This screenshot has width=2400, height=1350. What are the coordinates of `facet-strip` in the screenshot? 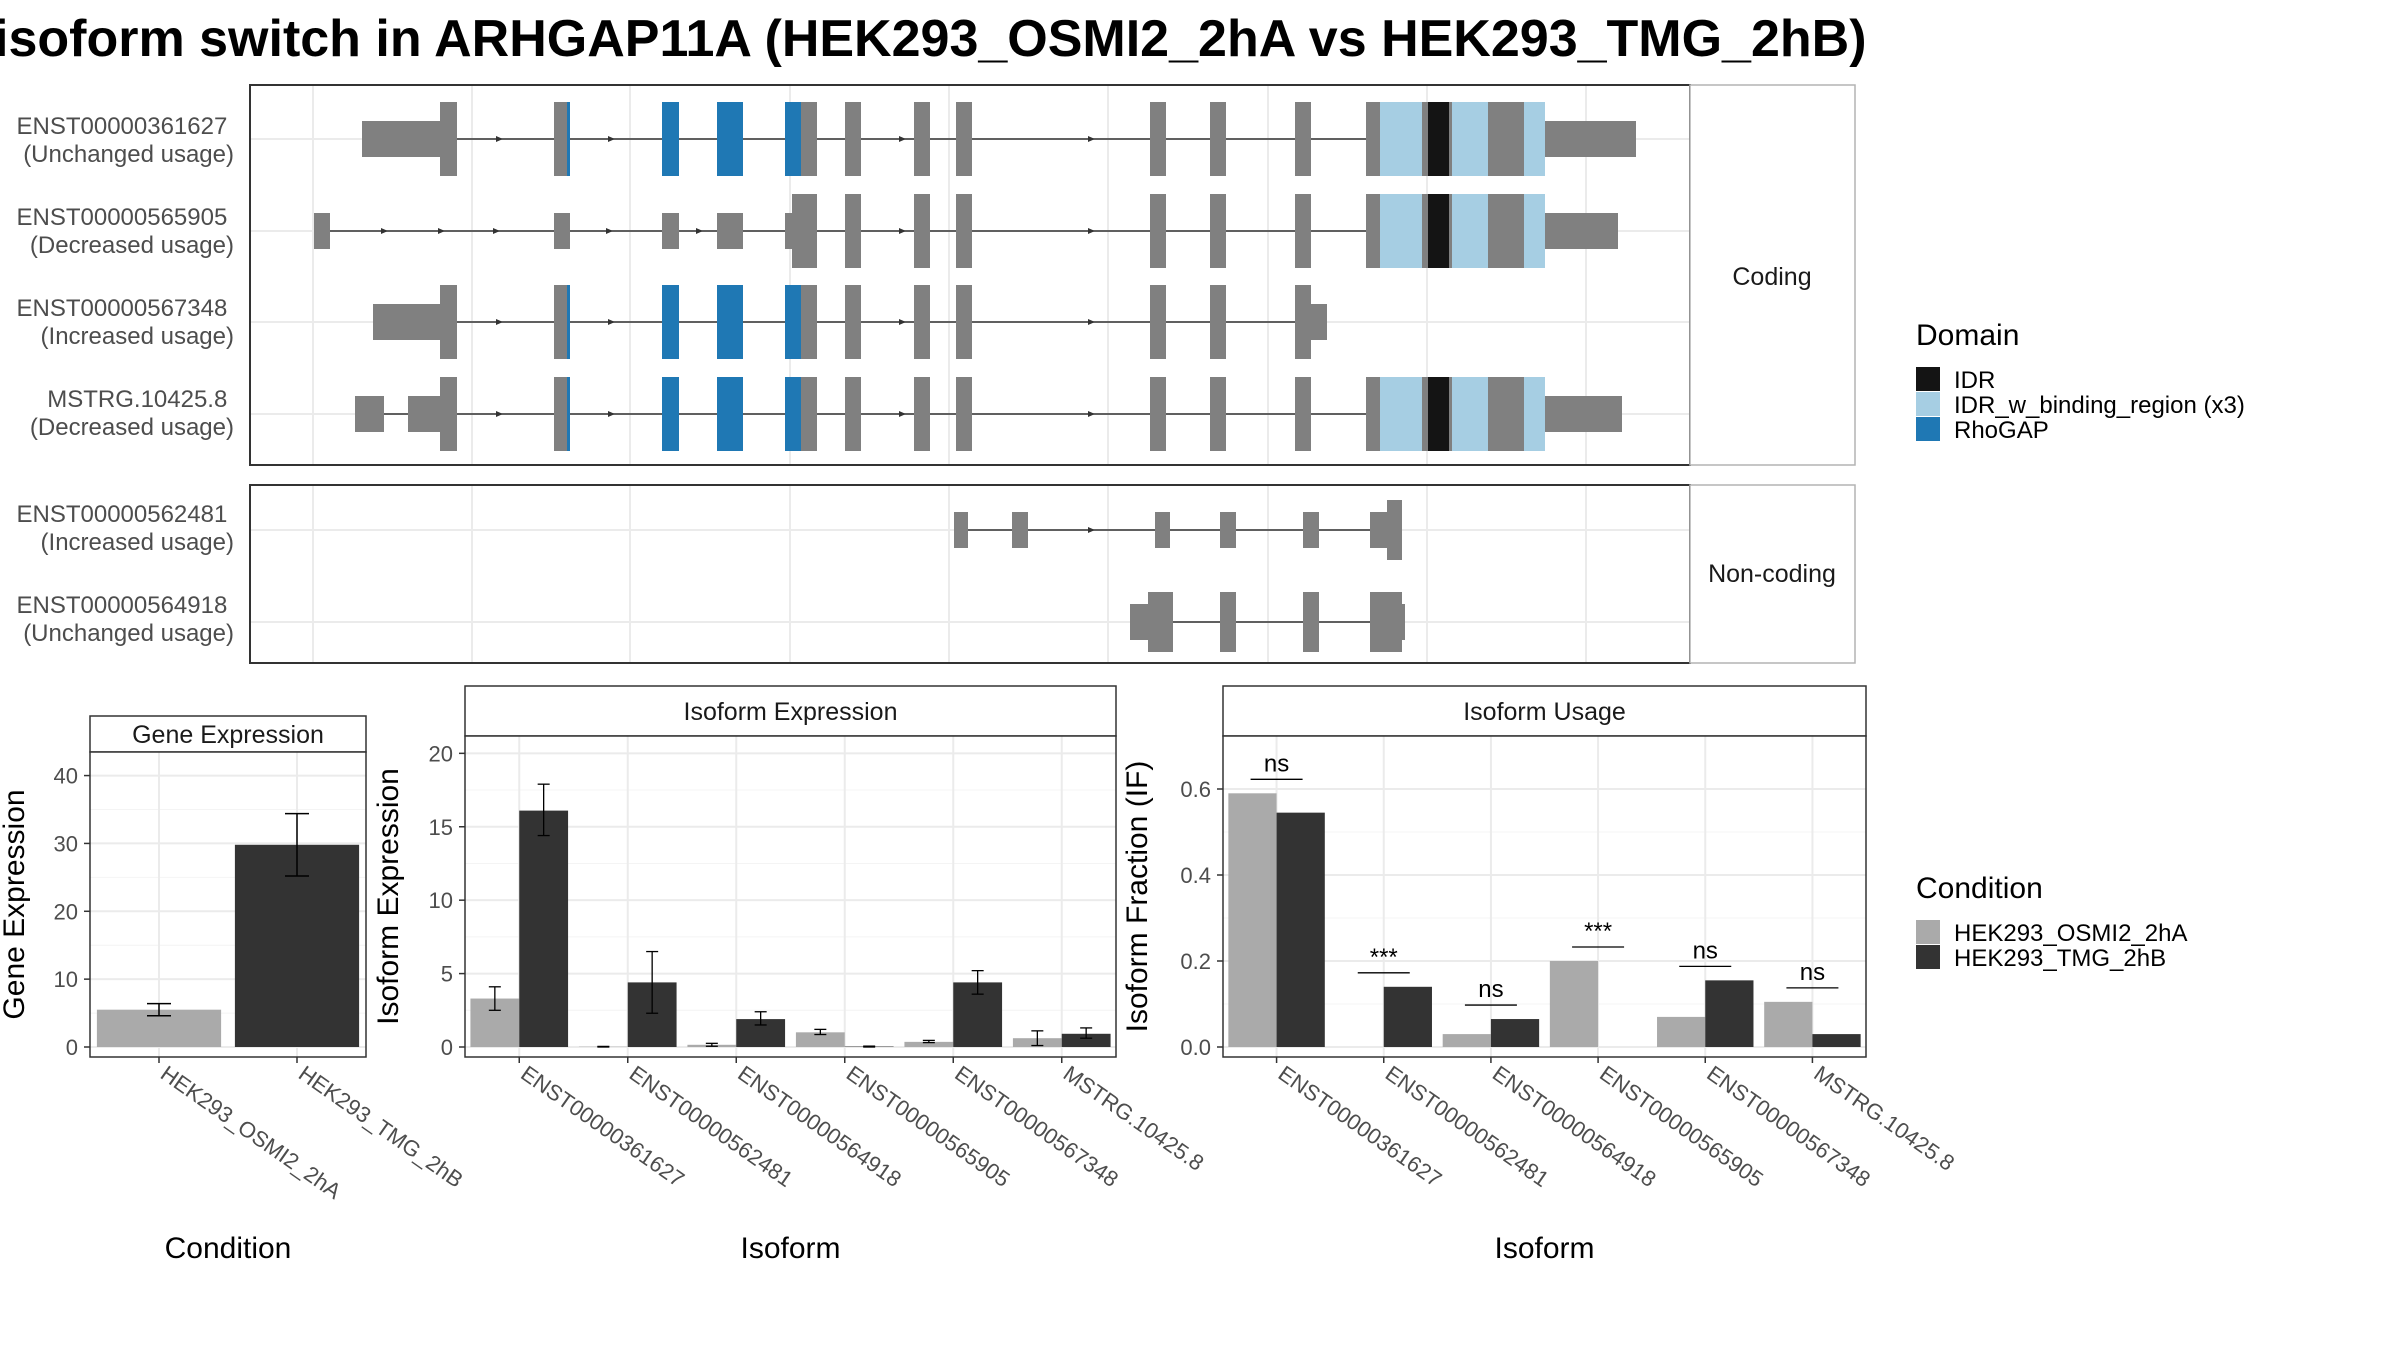 It's located at (228, 734).